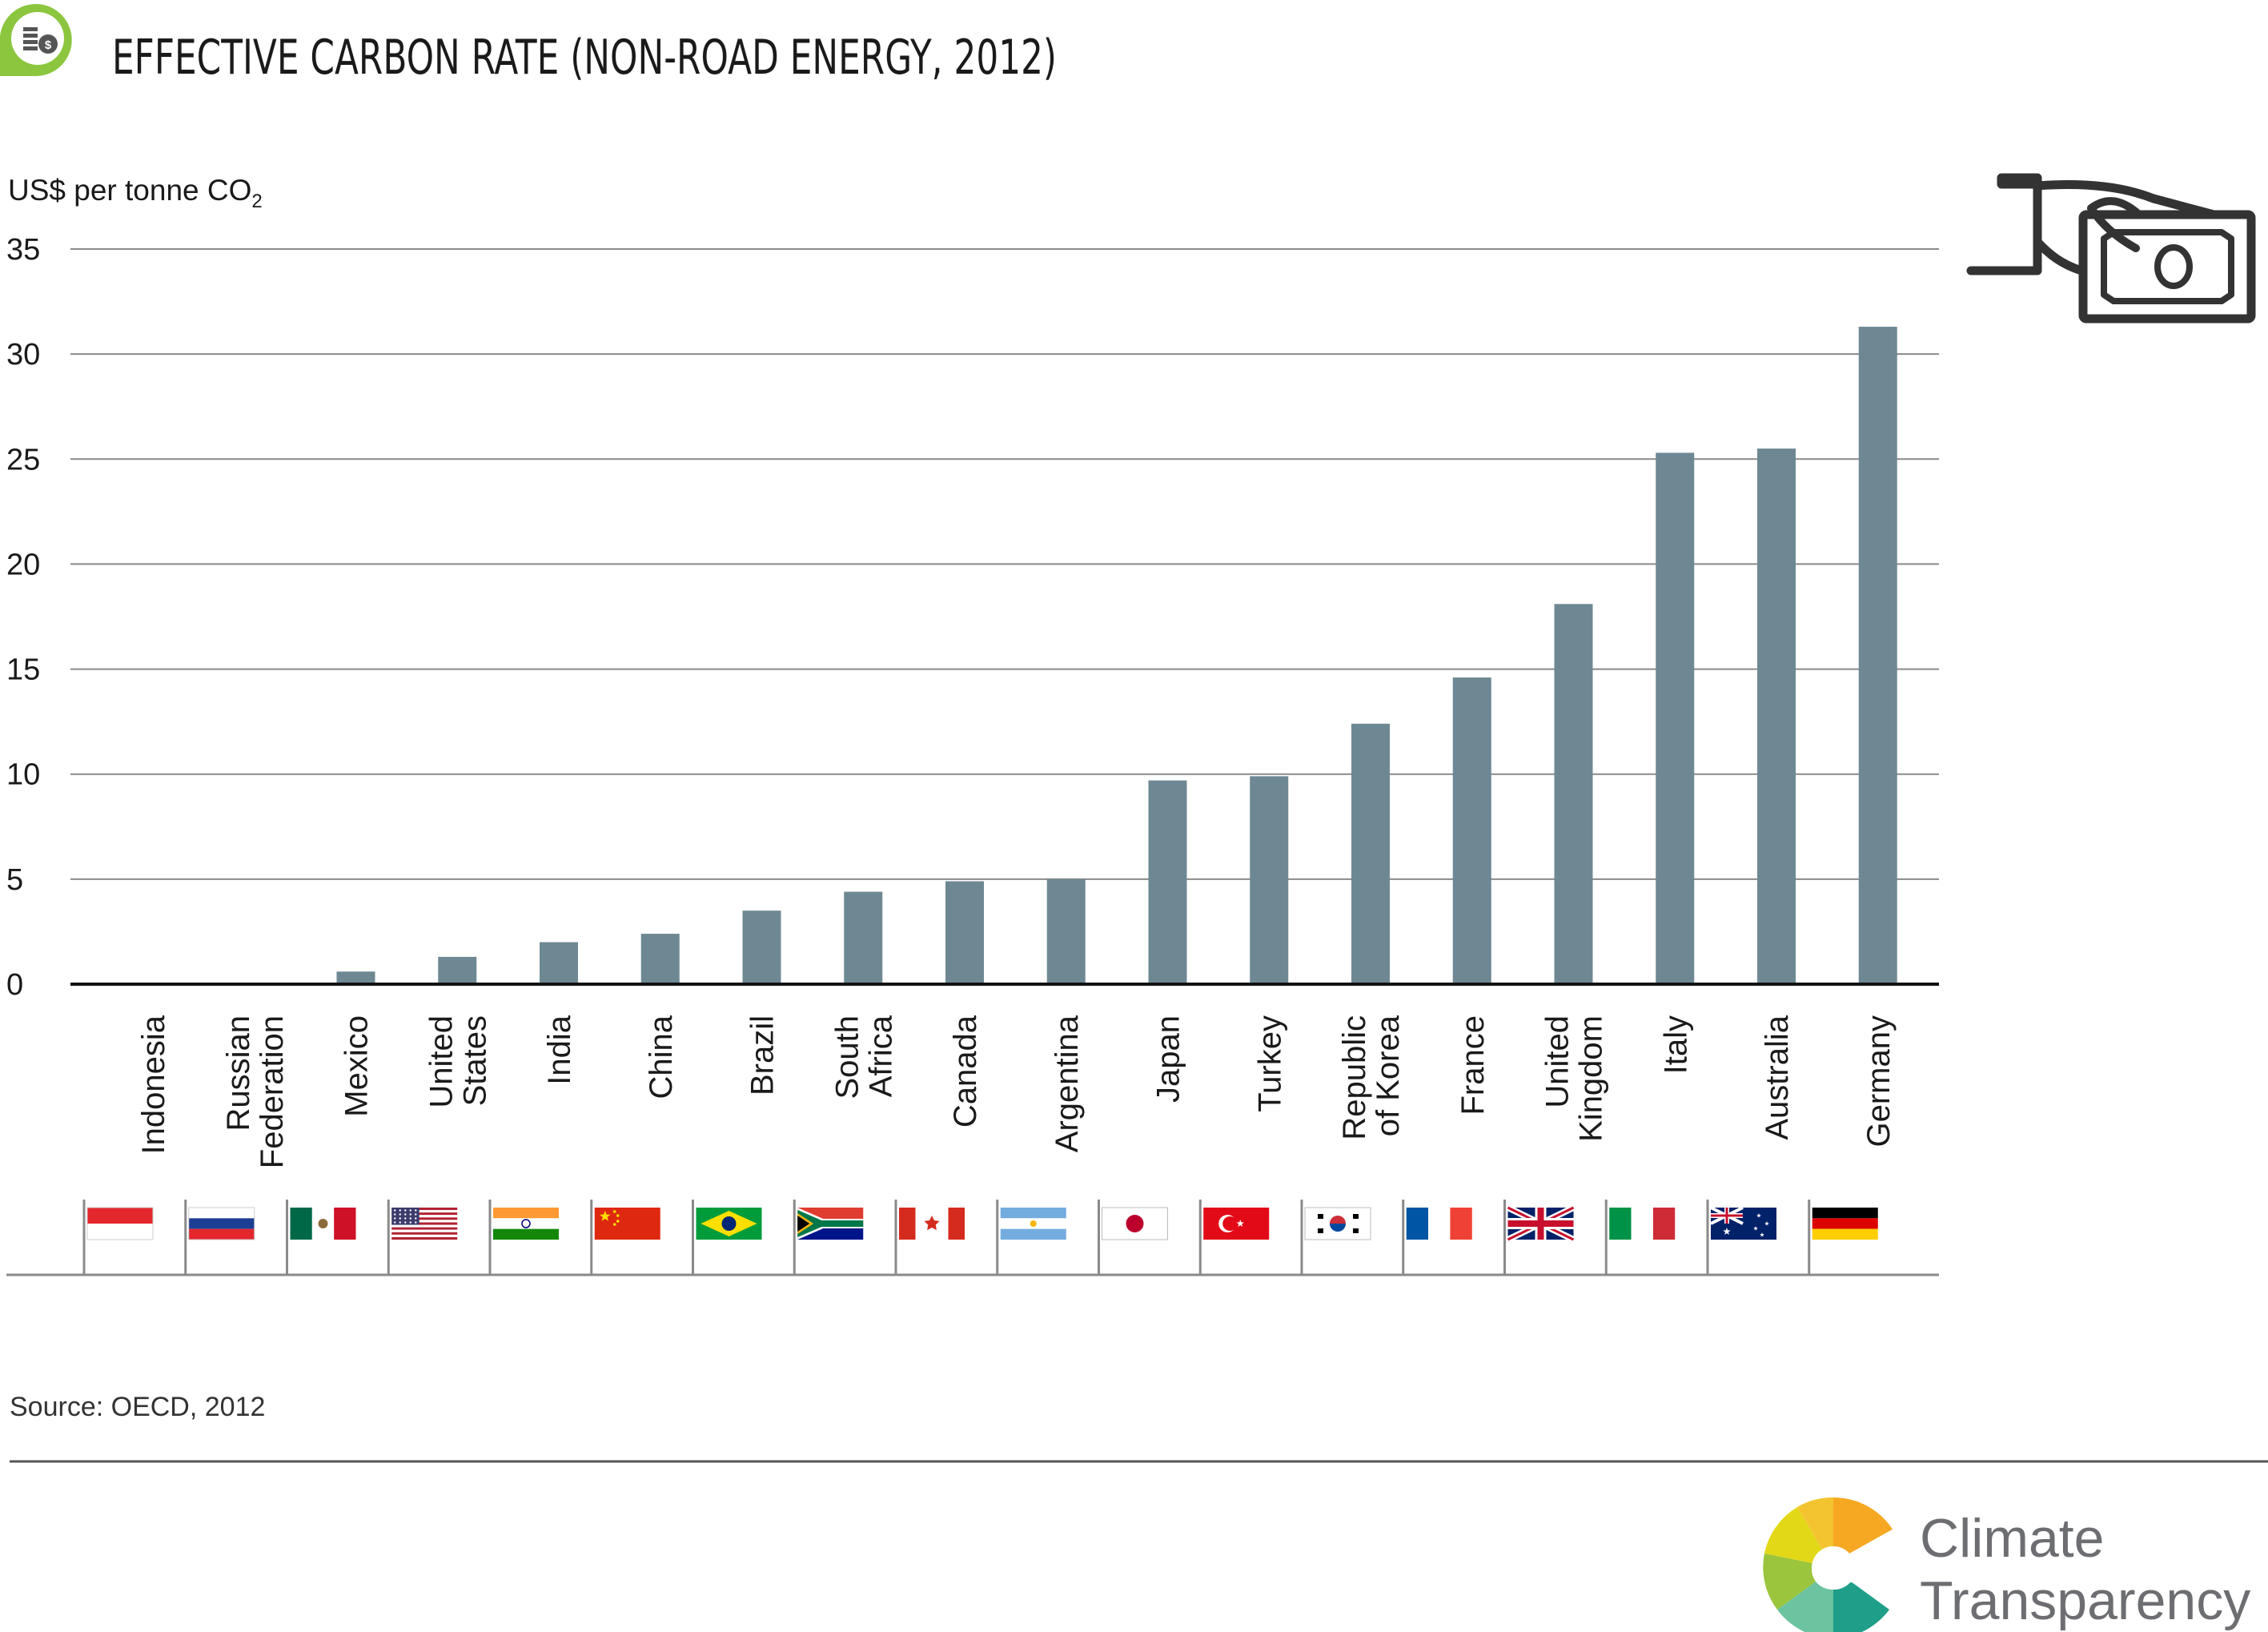 The image size is (2268, 1632). Describe the element at coordinates (1371, 1077) in the screenshot. I see `x-tick-label: Republicof Korea` at that location.